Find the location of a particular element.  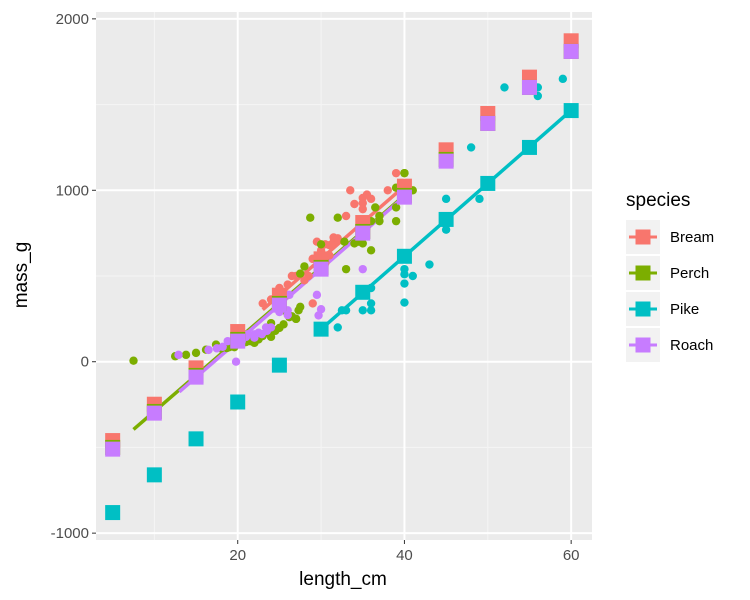

legend-dot-bream is located at coordinates (643, 237).